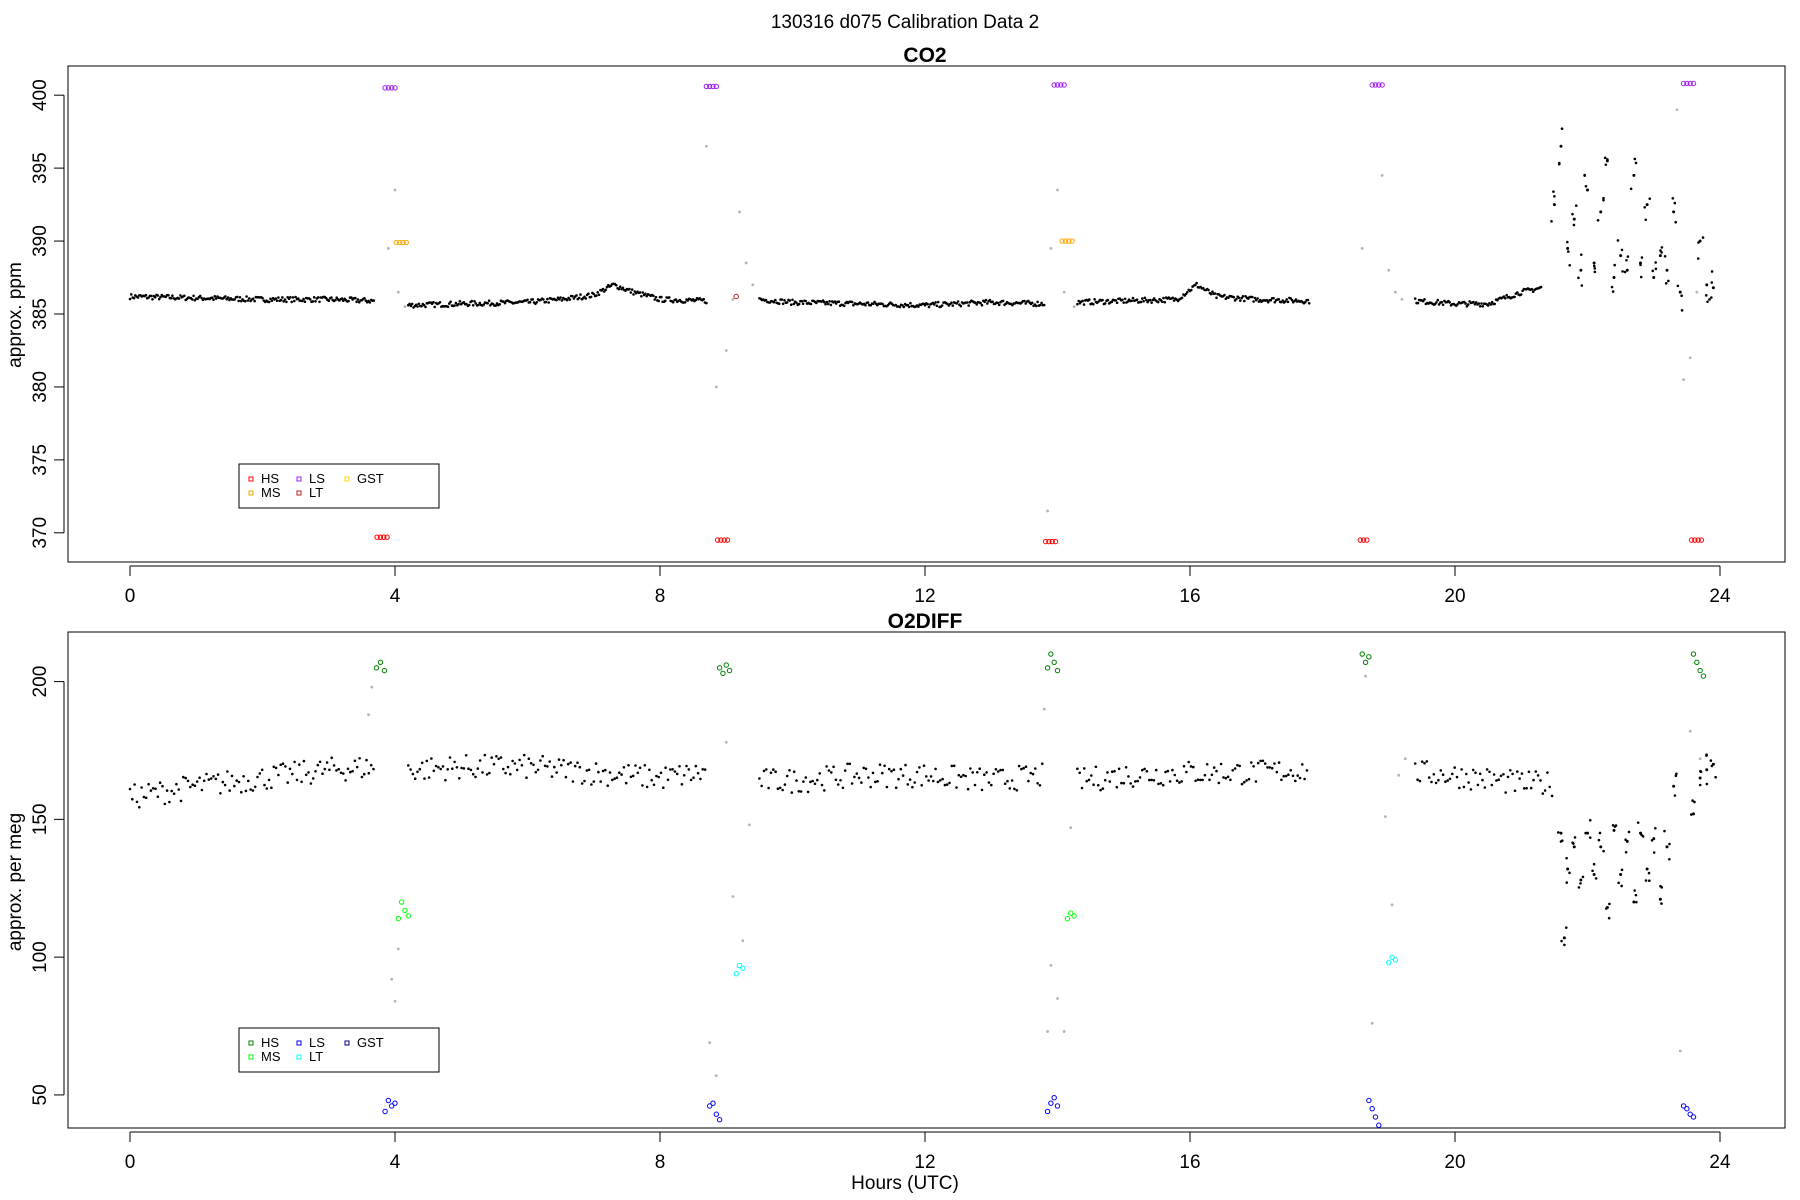 This screenshot has height=1200, width=1800. Describe the element at coordinates (40, 95) in the screenshot. I see `co2-y-tick-label: 400` at that location.